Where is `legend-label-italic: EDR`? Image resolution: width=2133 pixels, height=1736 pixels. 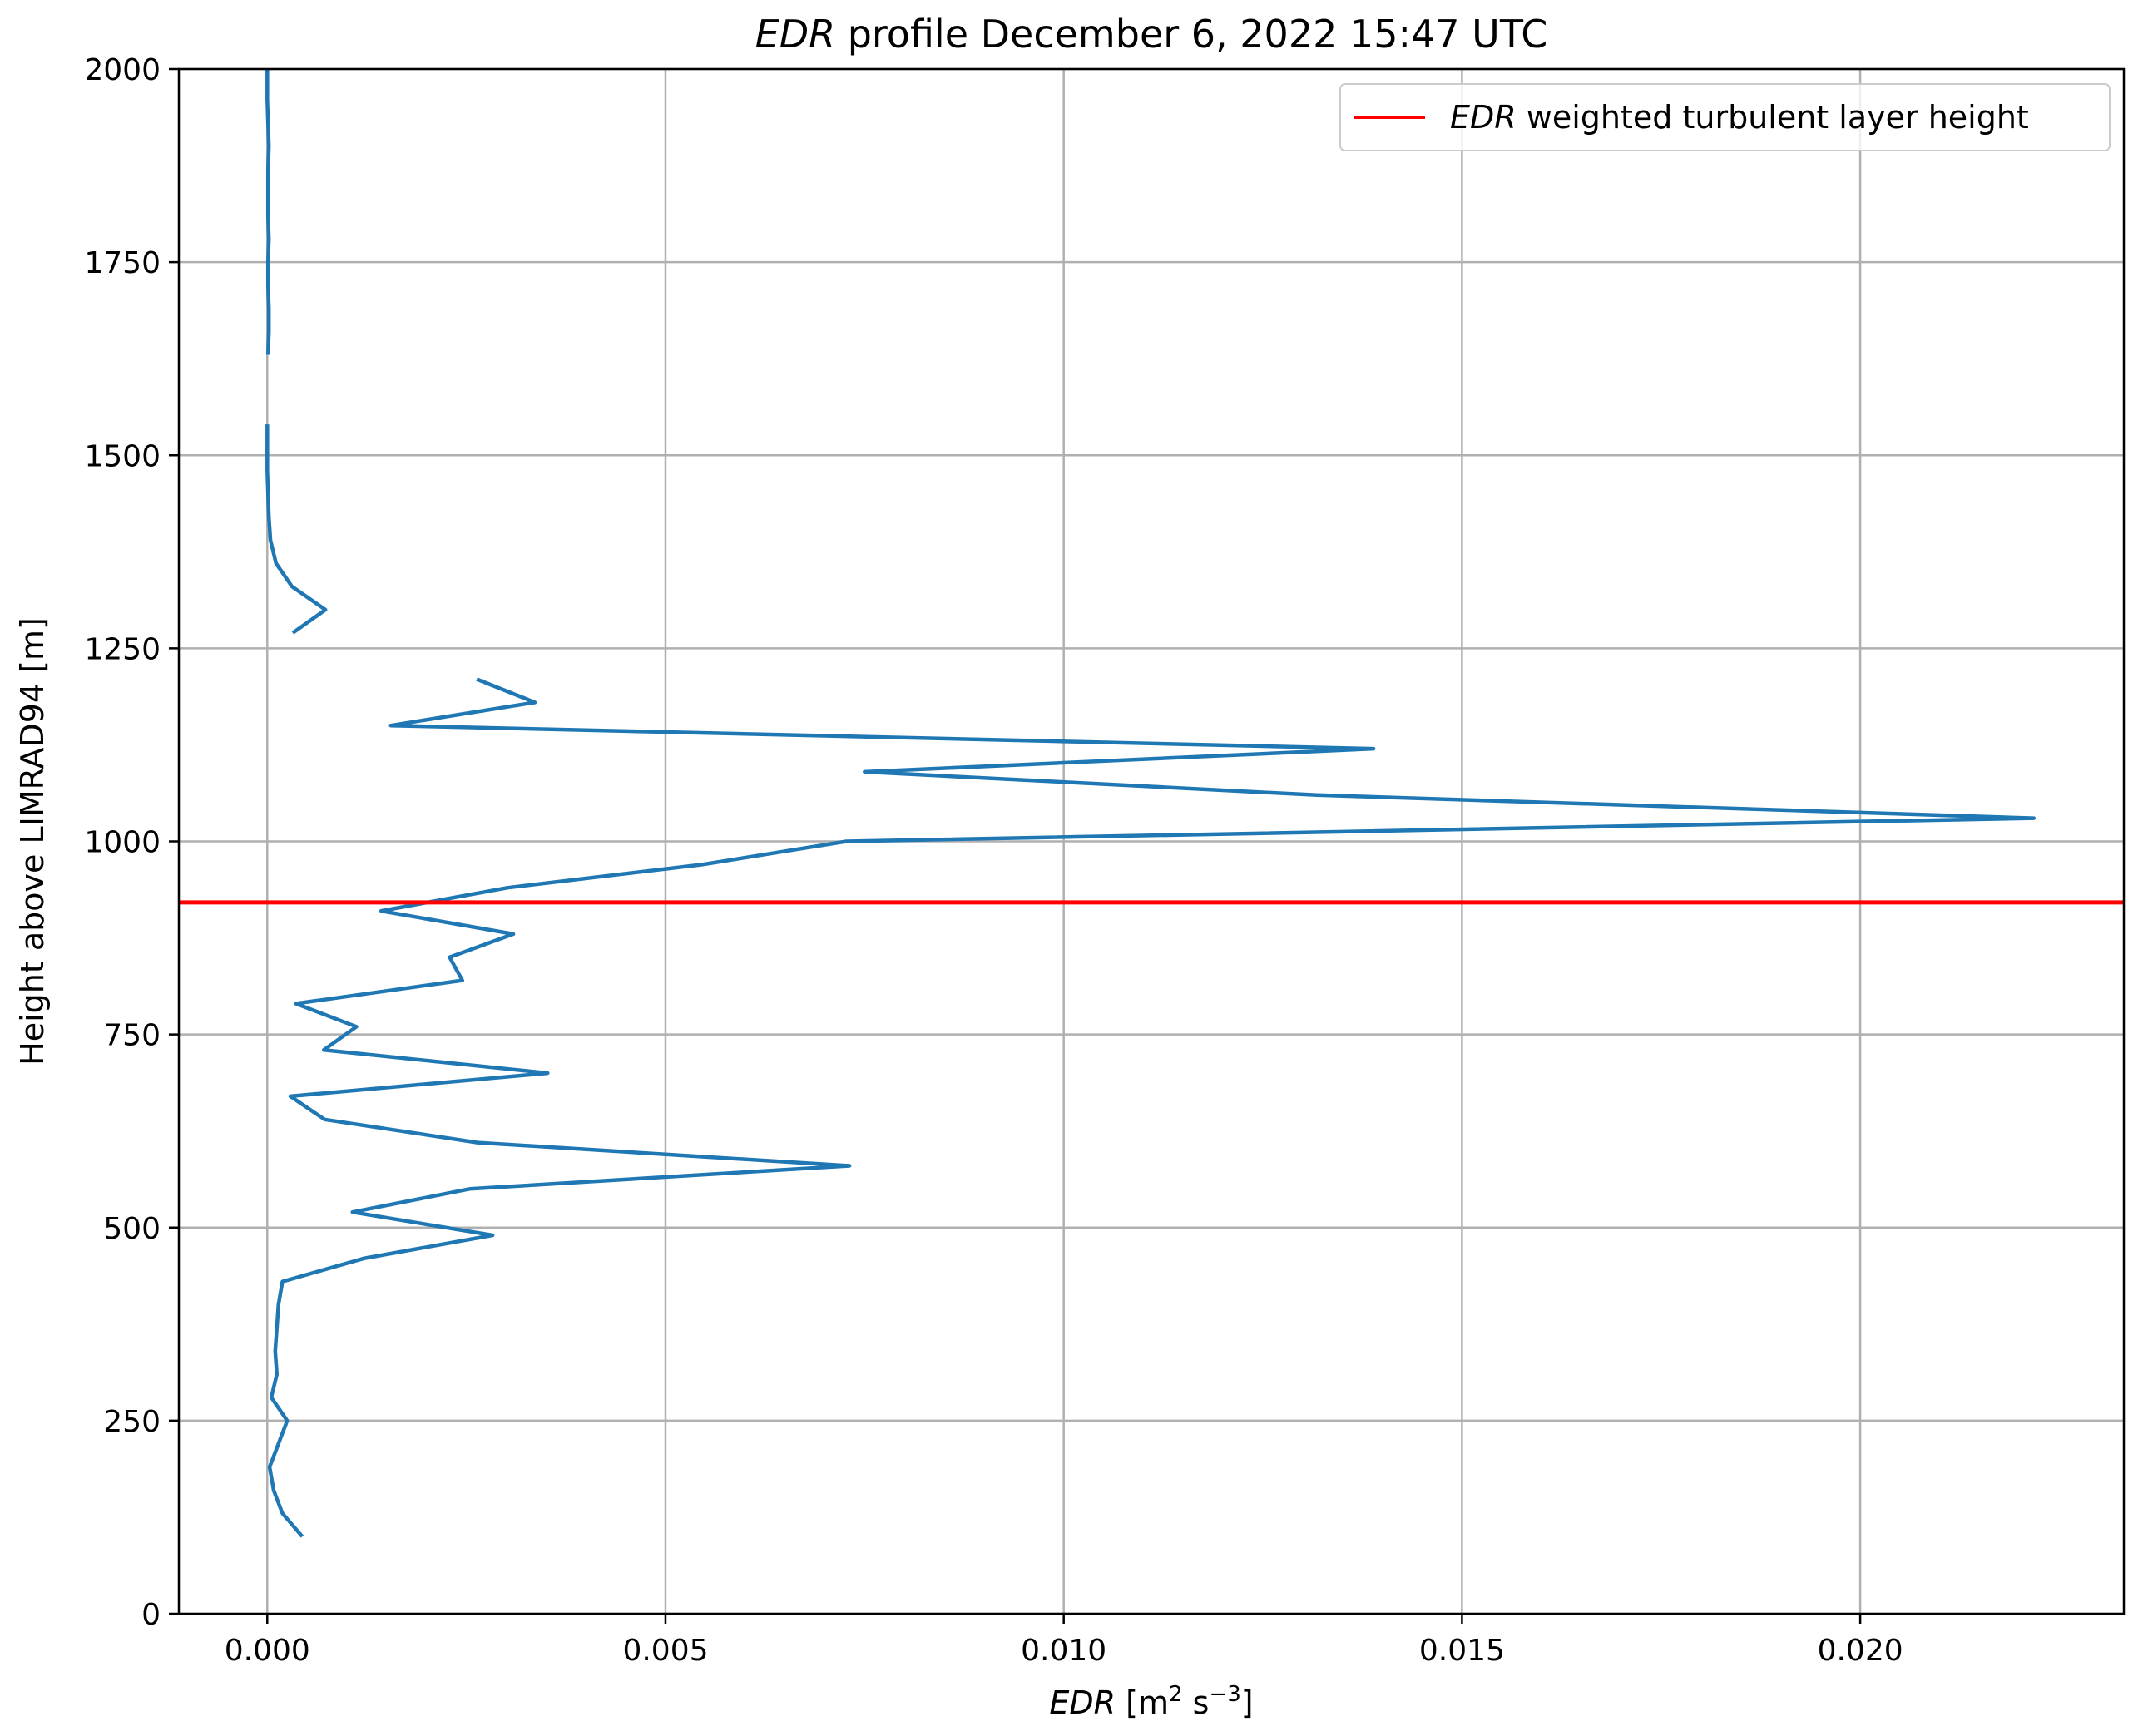 legend-label-italic: EDR is located at coordinates (1483, 117).